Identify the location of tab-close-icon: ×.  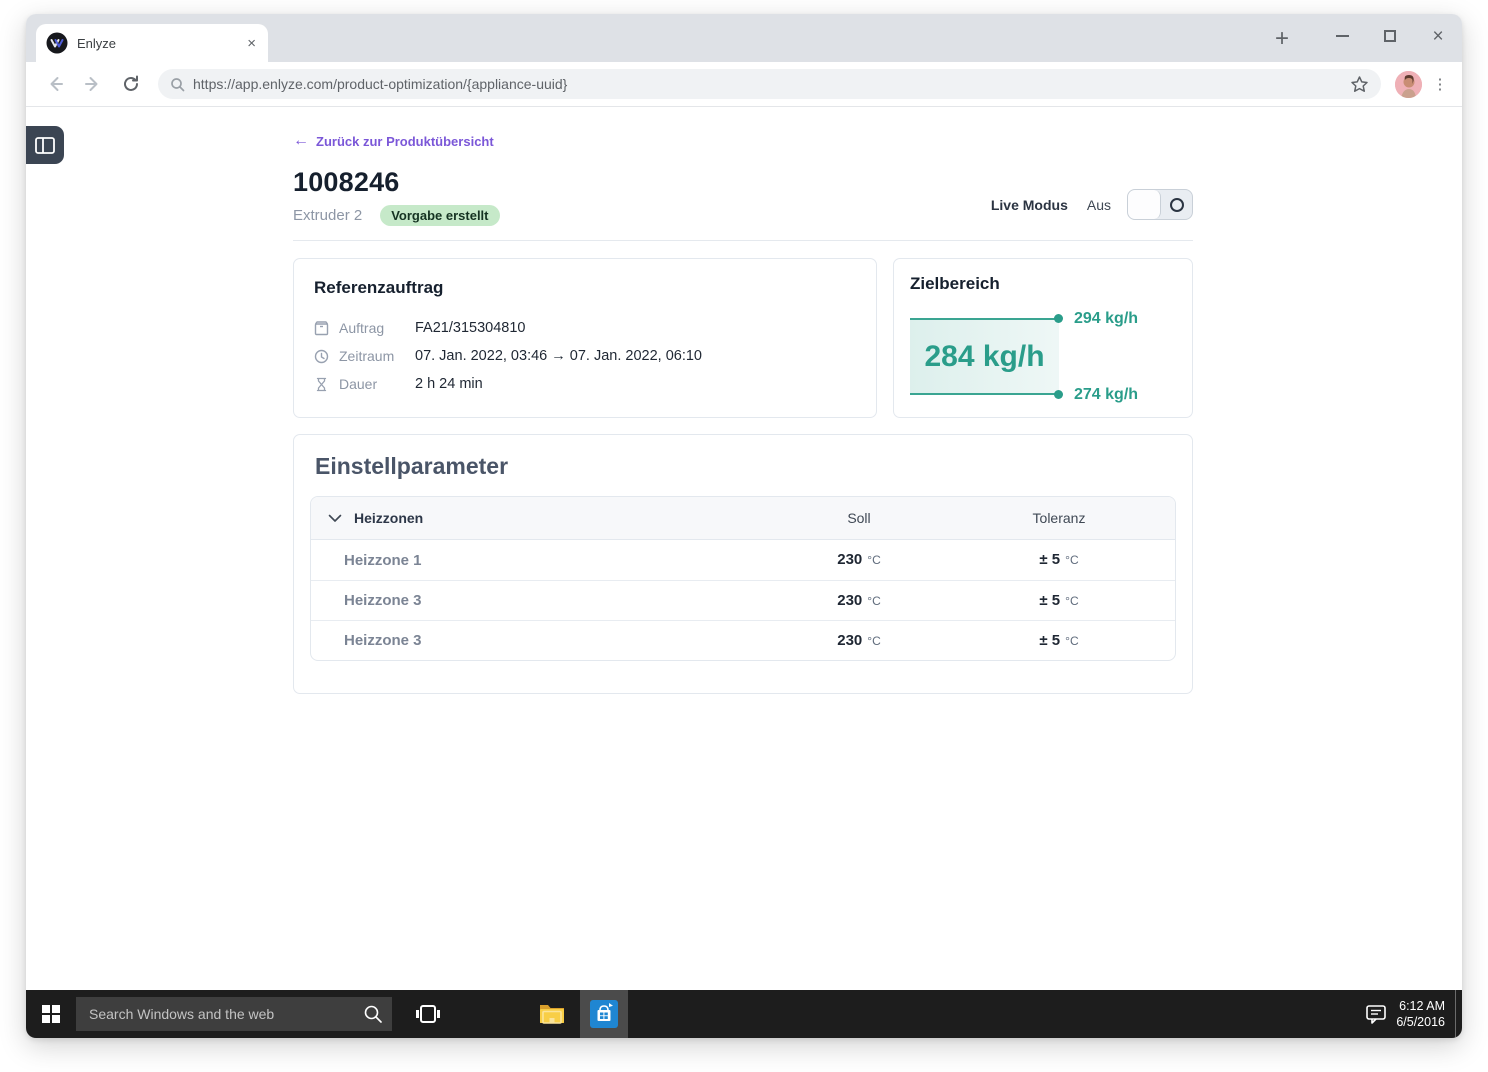
(251, 43).